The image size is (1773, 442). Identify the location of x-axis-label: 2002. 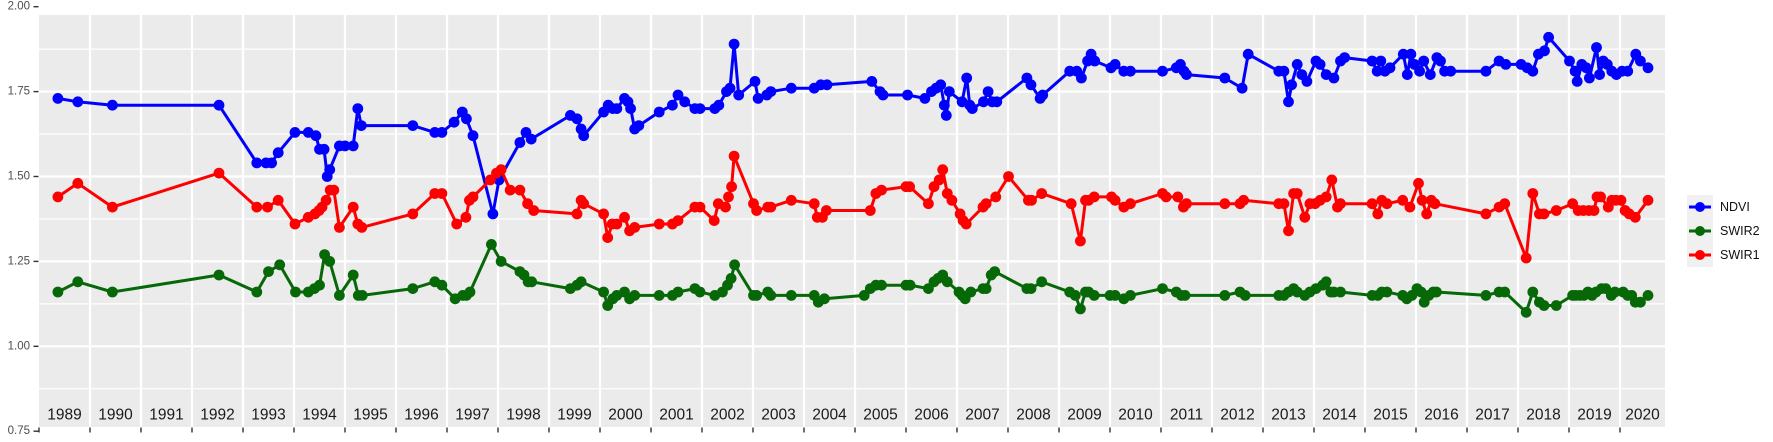
(727, 415).